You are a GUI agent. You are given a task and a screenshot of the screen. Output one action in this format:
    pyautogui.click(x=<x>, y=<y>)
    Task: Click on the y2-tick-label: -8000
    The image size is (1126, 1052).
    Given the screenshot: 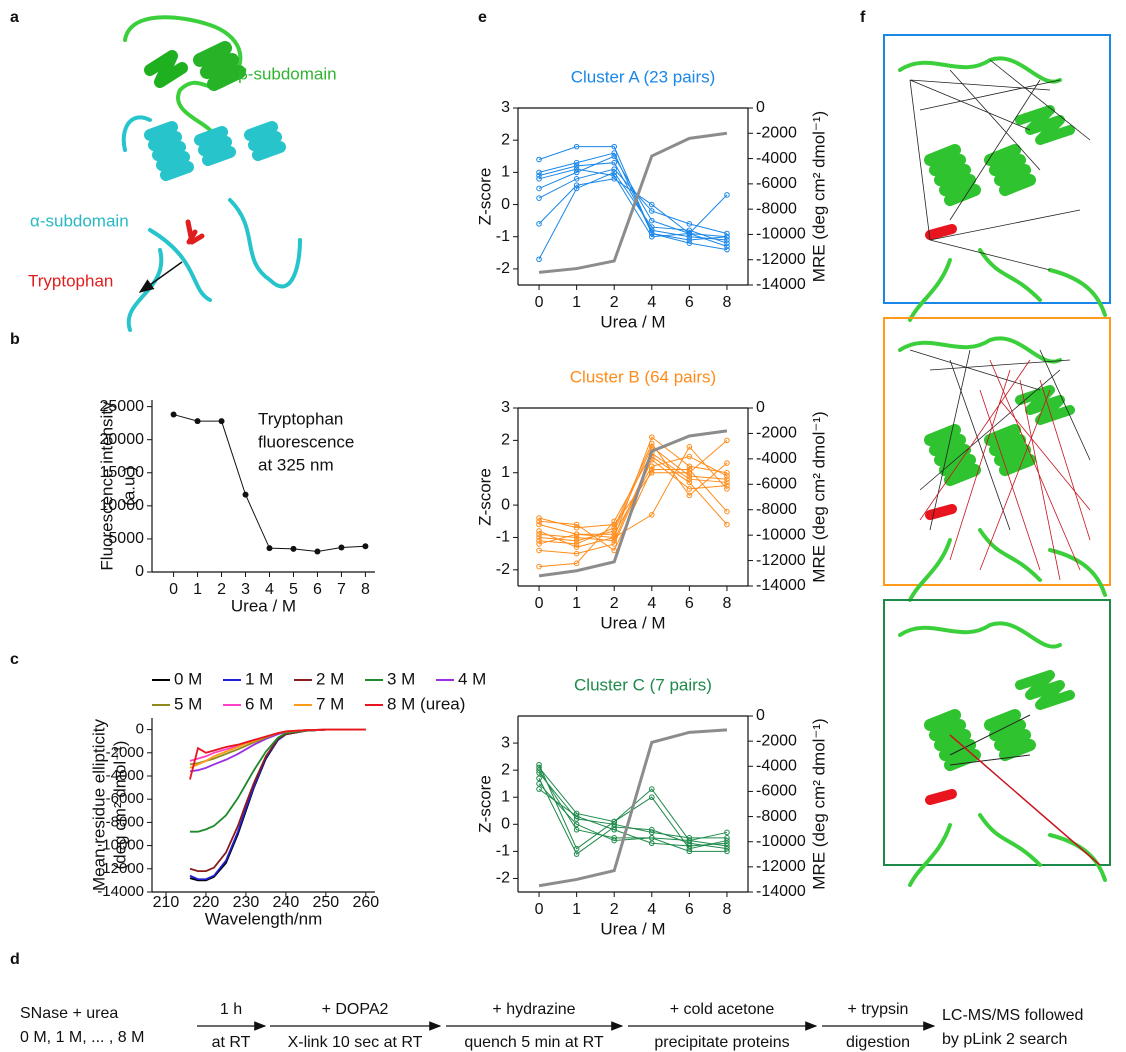 What is the action you would take?
    pyautogui.click(x=776, y=816)
    